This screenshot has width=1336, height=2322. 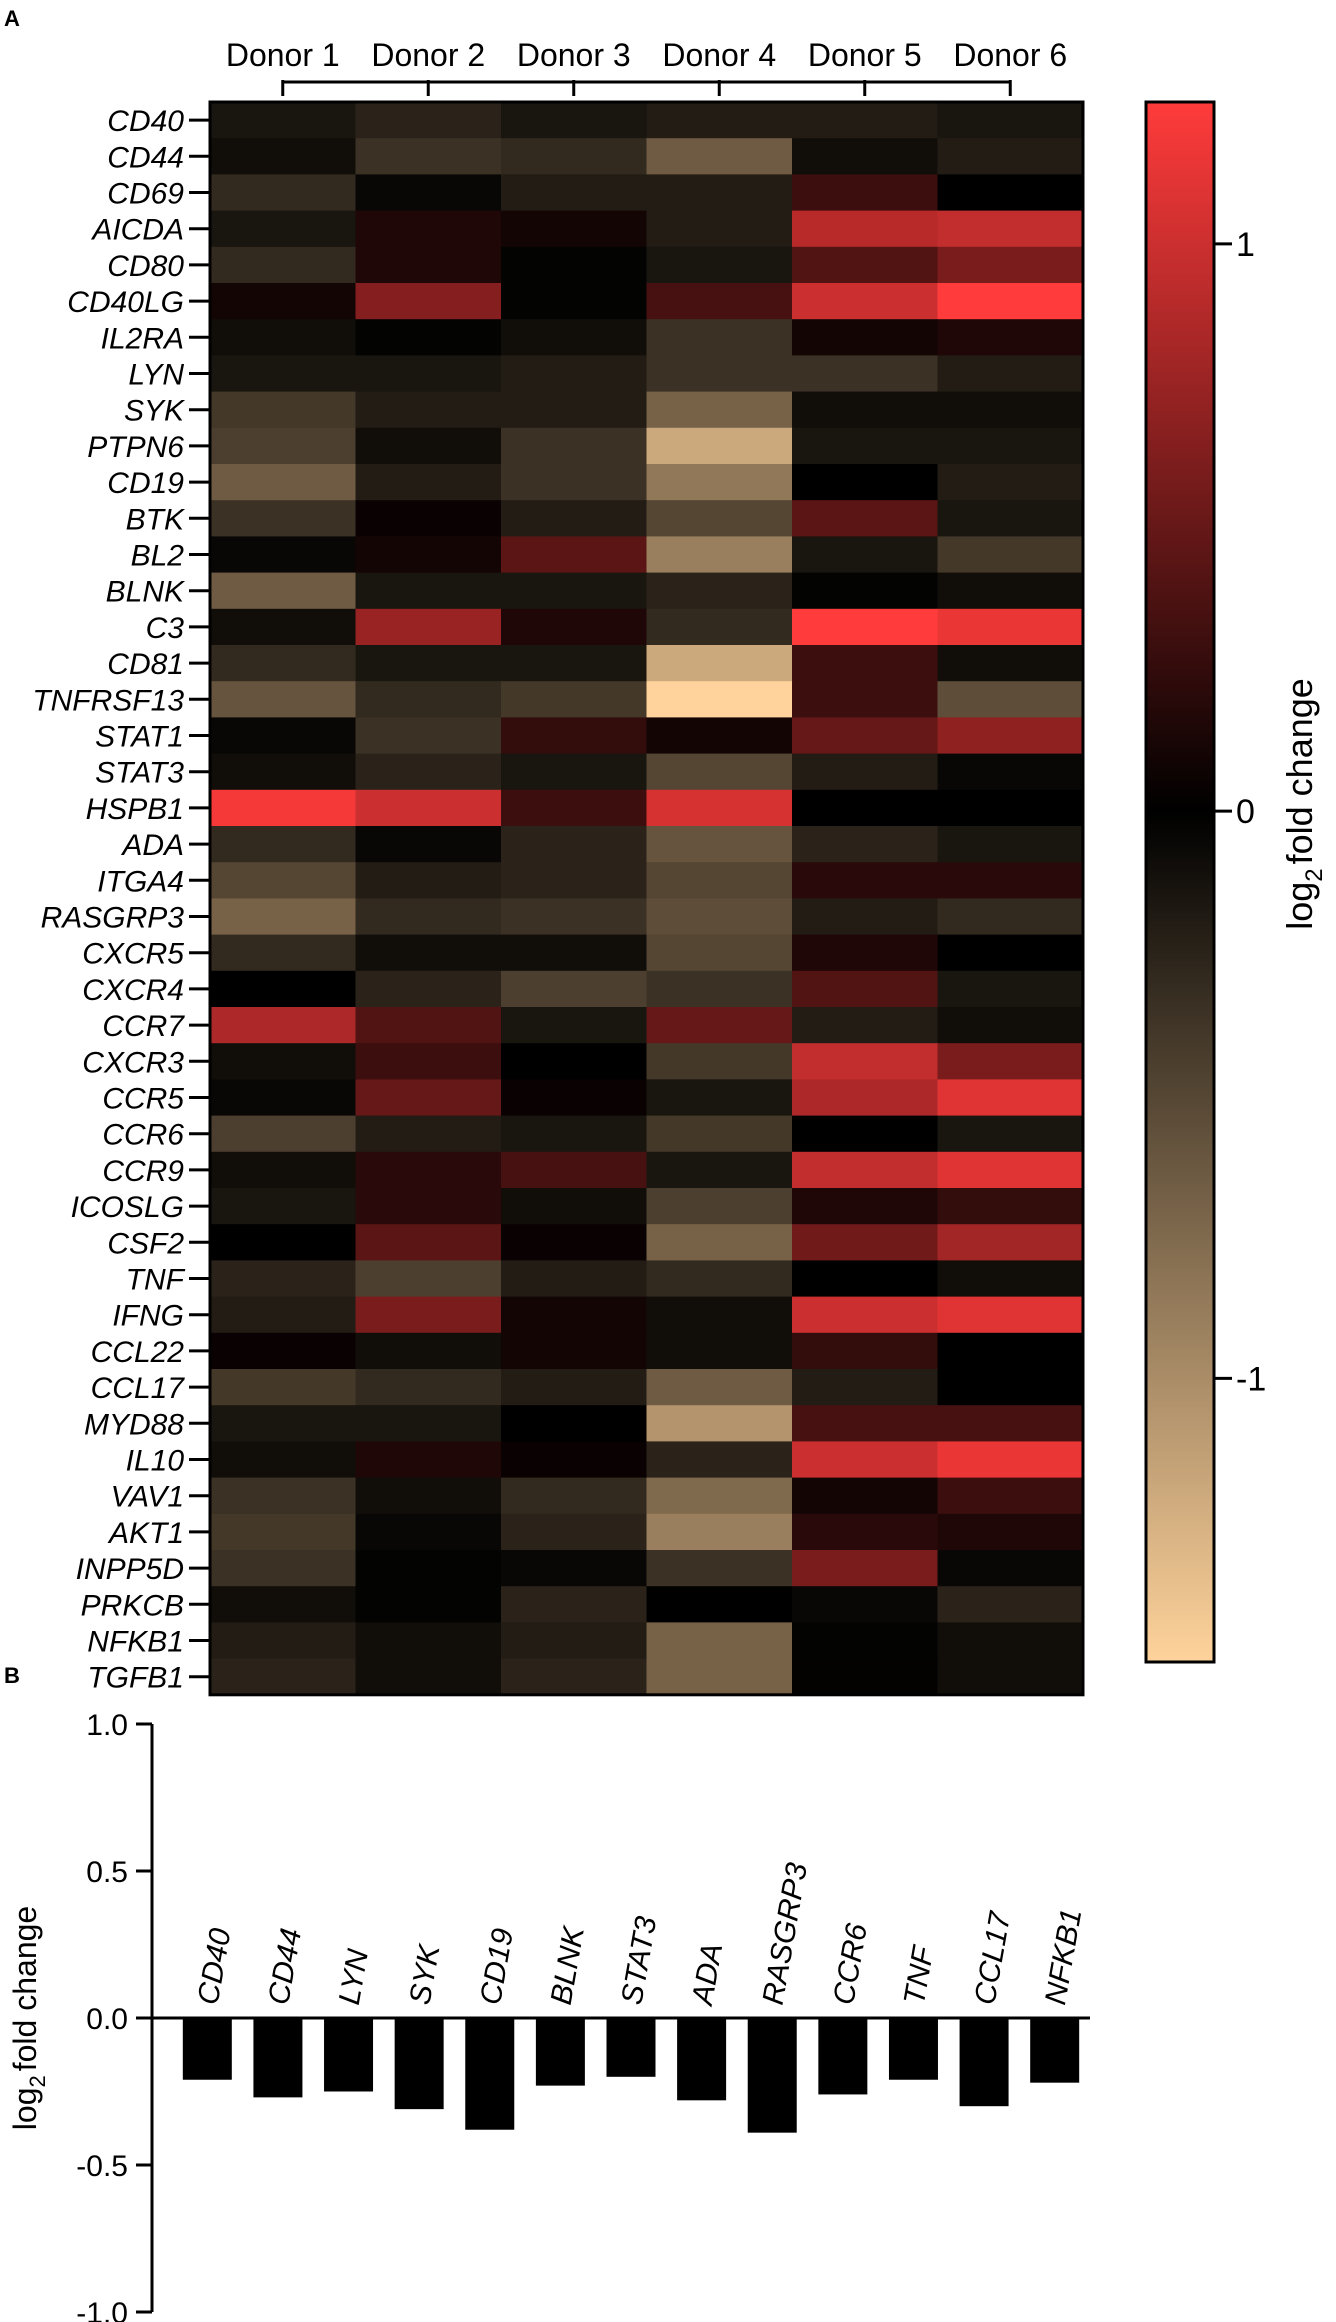 I want to click on row-label: RASGRP3, so click(x=113, y=918).